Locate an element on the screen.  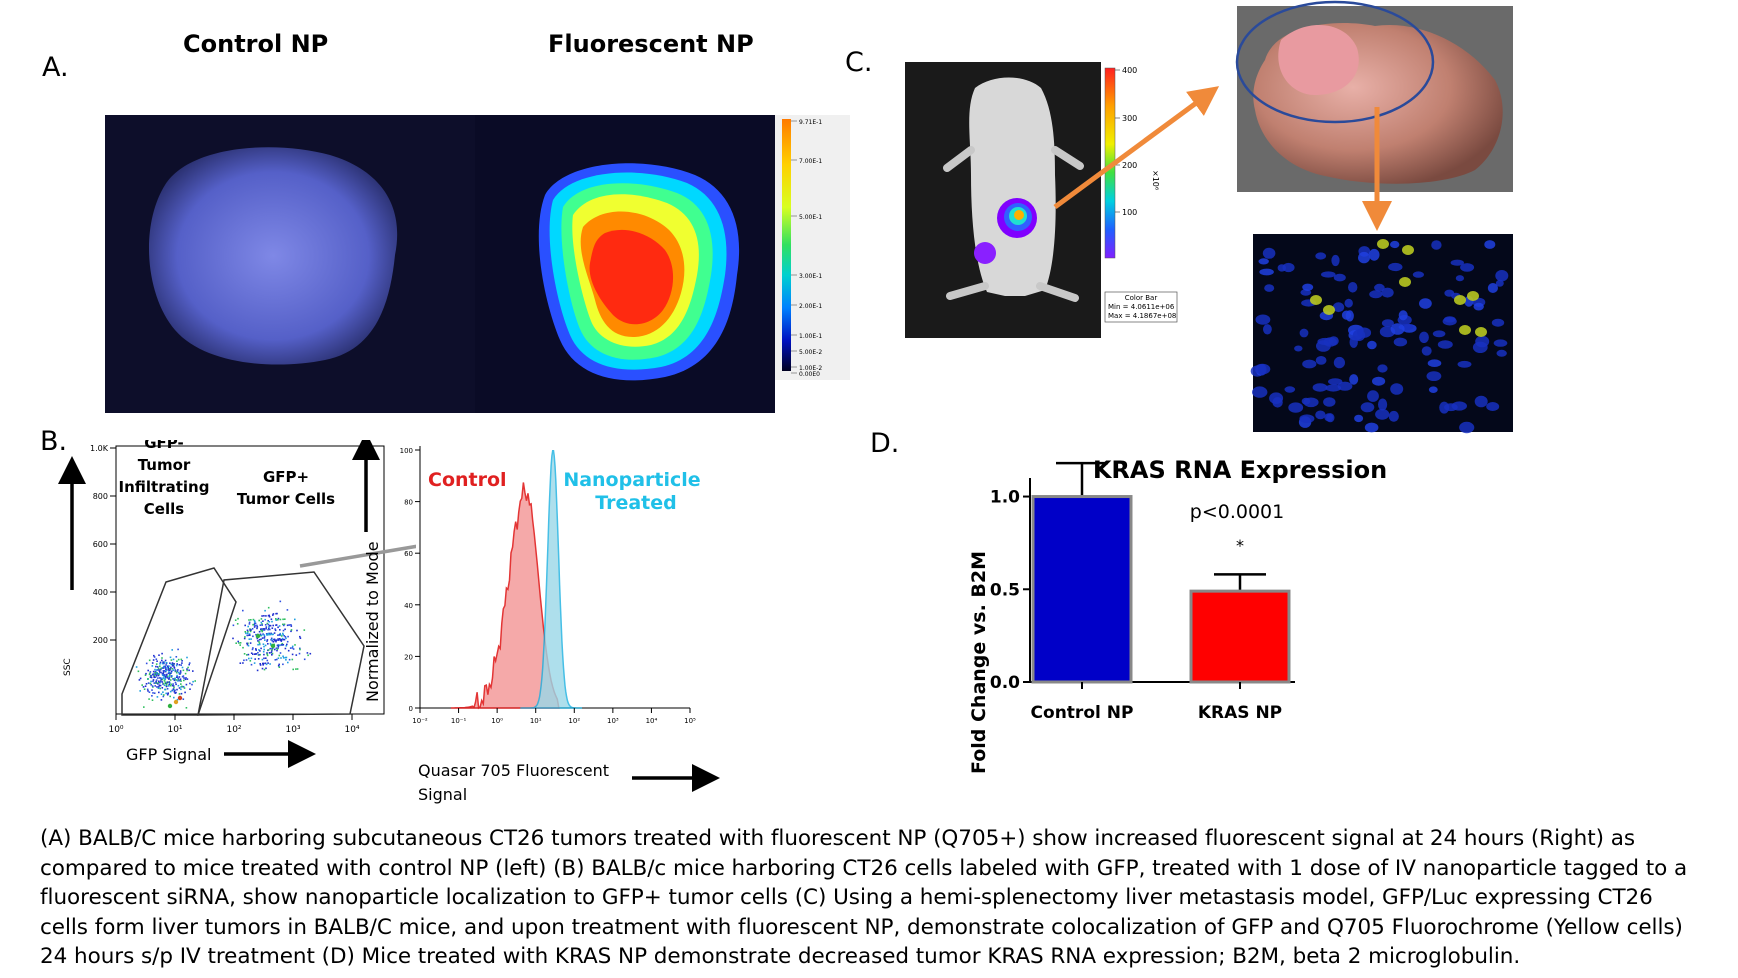
histogram-x-axis-label-2: Signal is located at coordinates (442, 794).